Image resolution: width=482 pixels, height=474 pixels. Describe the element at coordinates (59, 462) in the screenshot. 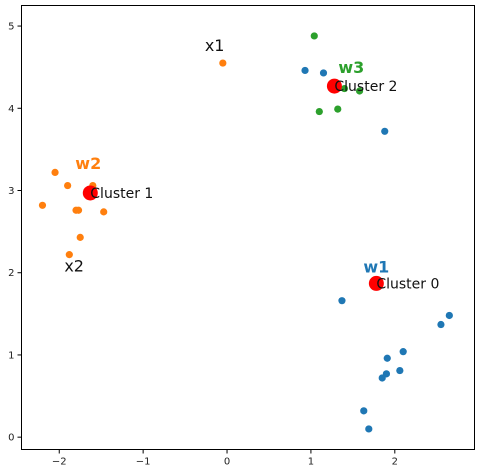

I see `x-tick-label: −2` at that location.